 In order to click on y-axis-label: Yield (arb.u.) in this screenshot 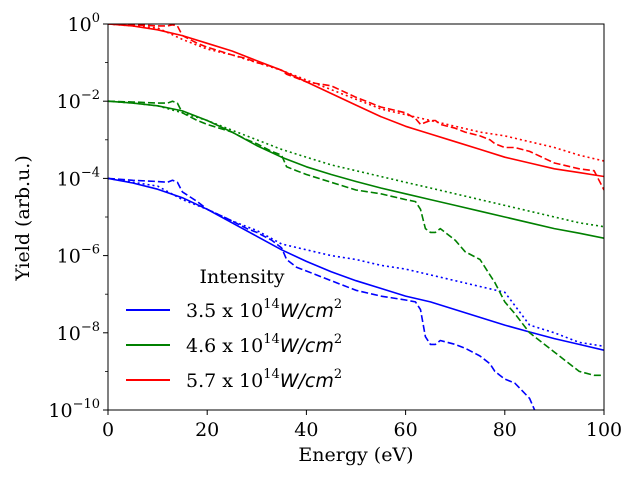, I will do `click(23, 218)`.